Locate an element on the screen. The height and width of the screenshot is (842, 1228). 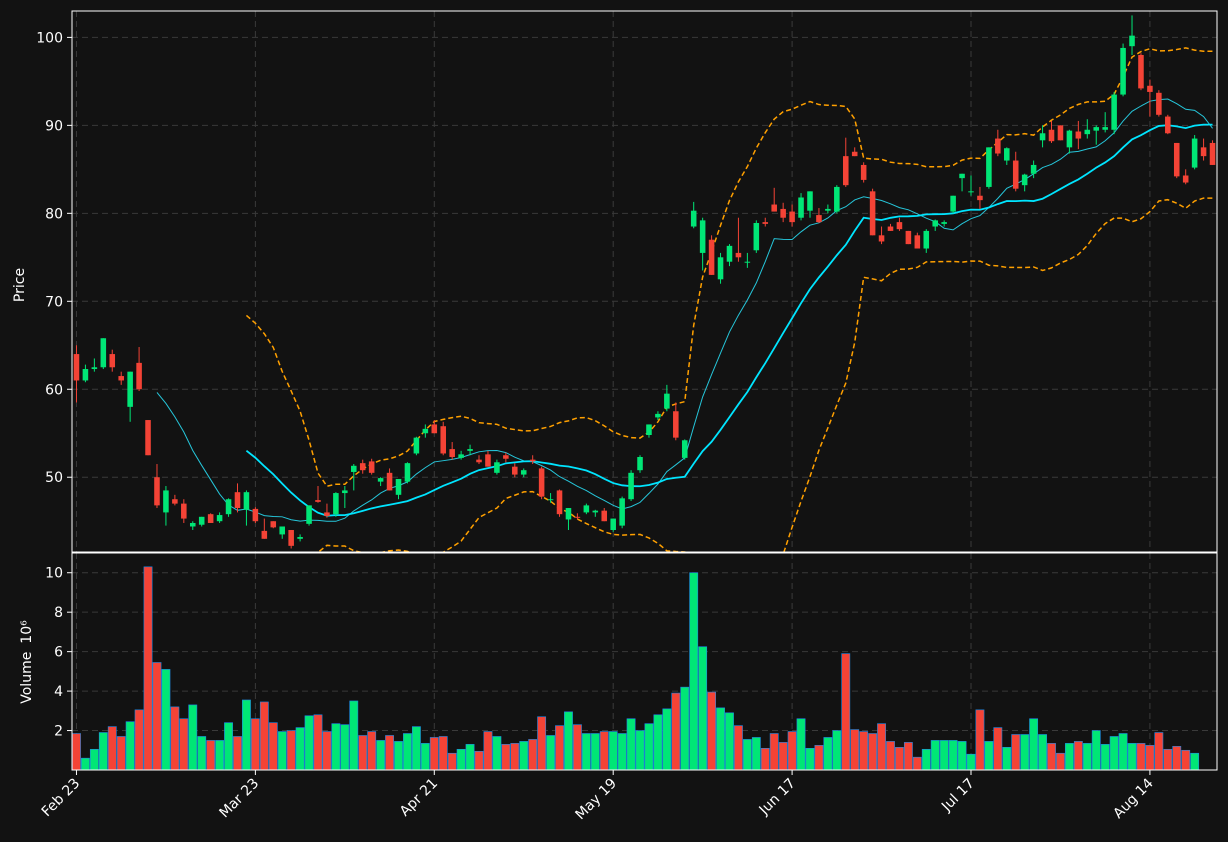
price-y-tick-label: 60 is located at coordinates (54, 390).